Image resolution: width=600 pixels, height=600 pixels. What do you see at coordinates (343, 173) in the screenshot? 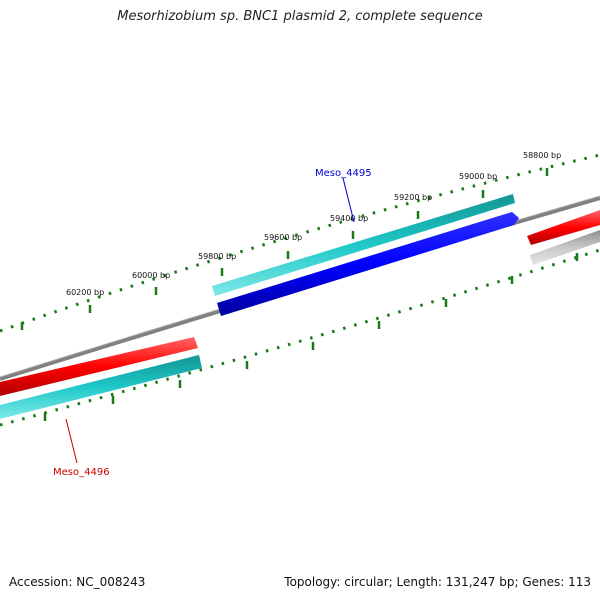
I see `gene-label-meso-4495: Meso_4495` at bounding box center [343, 173].